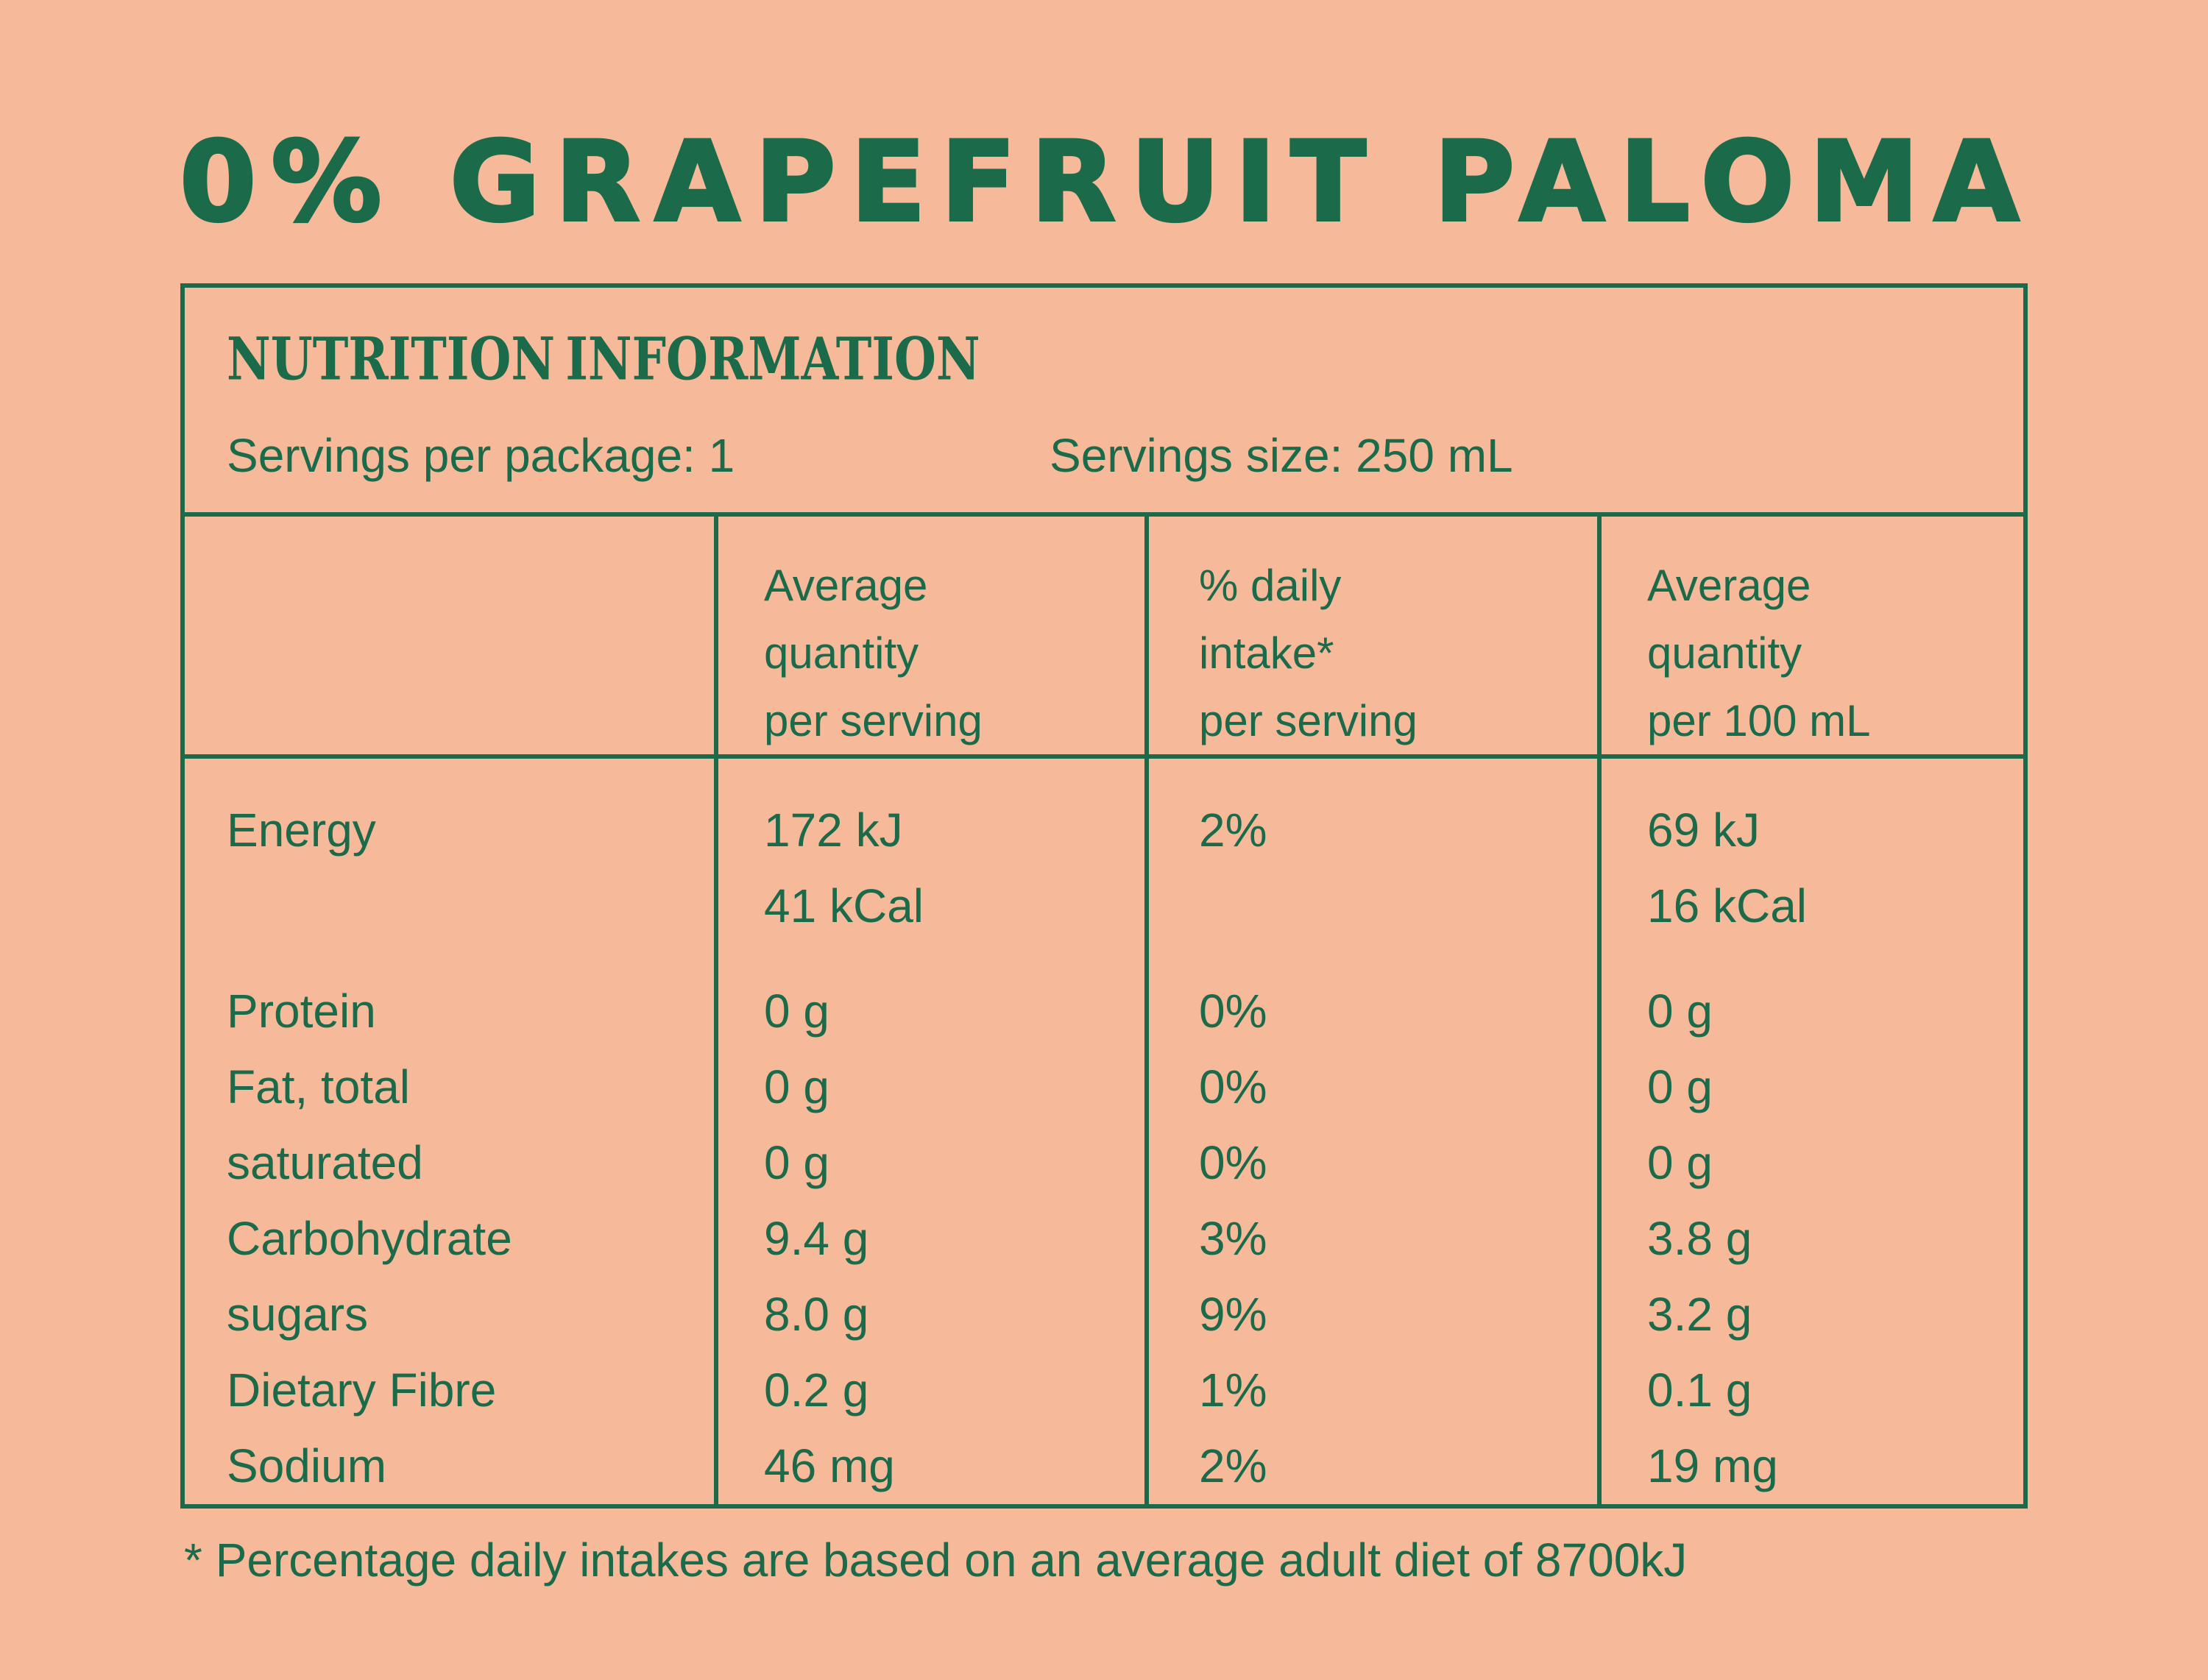 This screenshot has height=1680, width=2208. What do you see at coordinates (796, 1011) in the screenshot?
I see `protein-per-serving: 0 g` at bounding box center [796, 1011].